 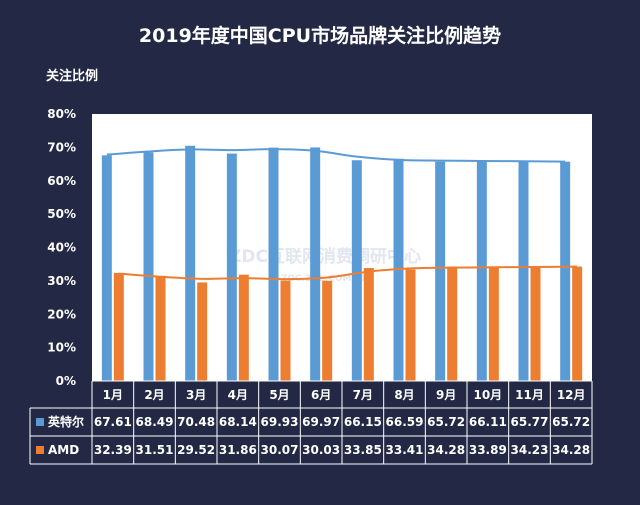 What do you see at coordinates (321, 450) in the screenshot?
I see `amd-value-label: 30.03` at bounding box center [321, 450].